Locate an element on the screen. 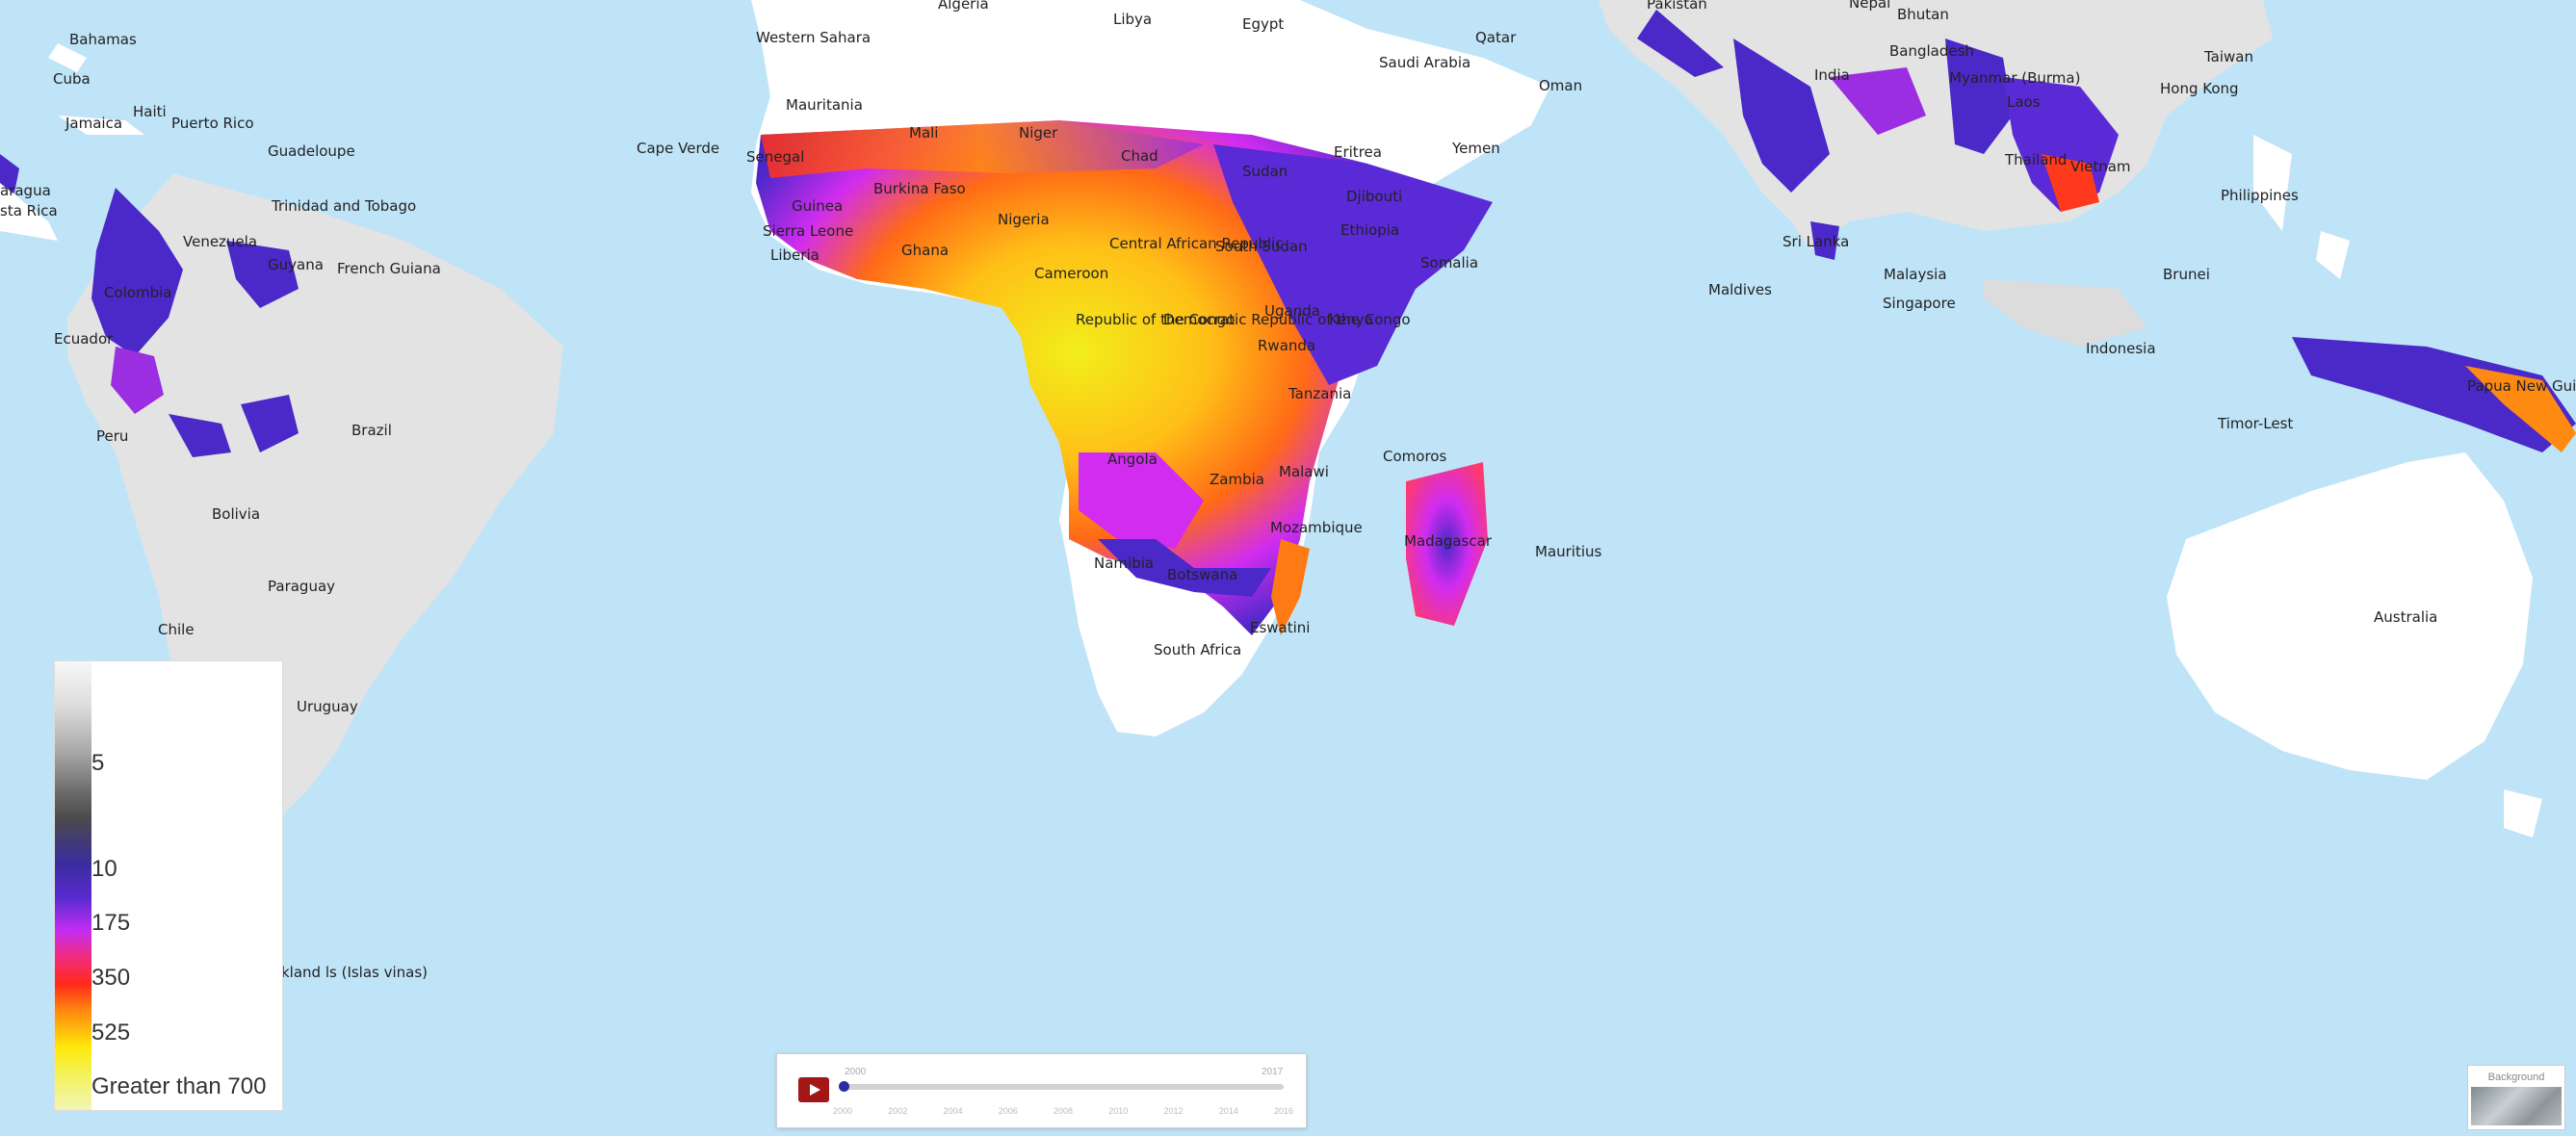  map-label-qatar: Qatar is located at coordinates (1496, 38).